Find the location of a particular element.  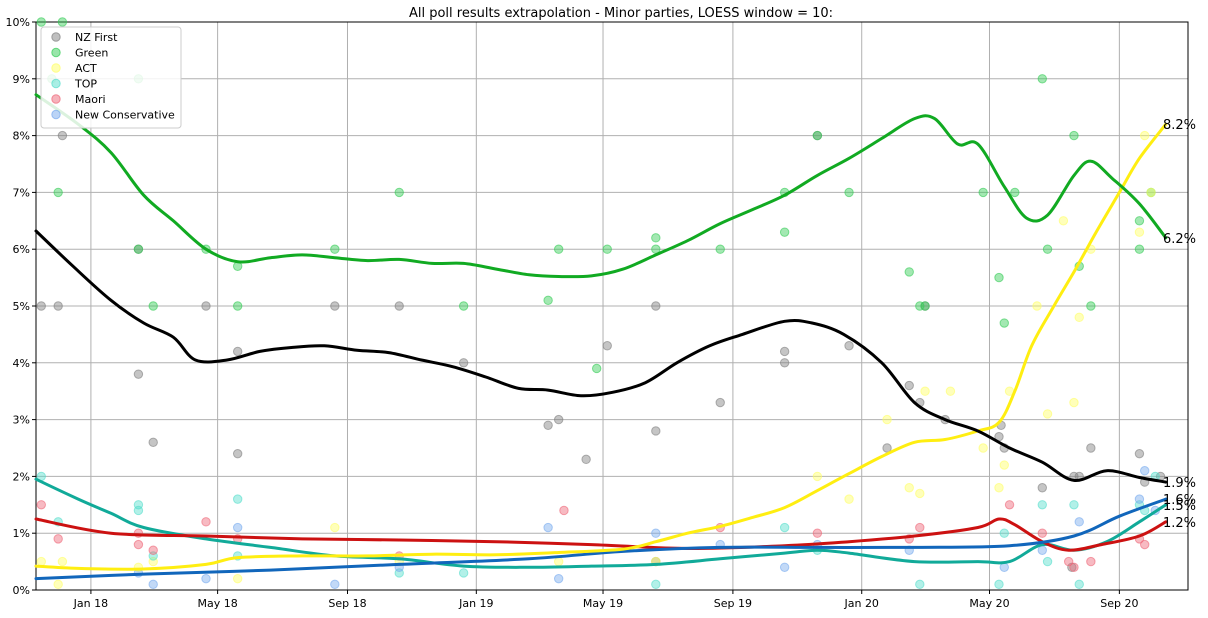

trend-line-maori is located at coordinates (601, 534).